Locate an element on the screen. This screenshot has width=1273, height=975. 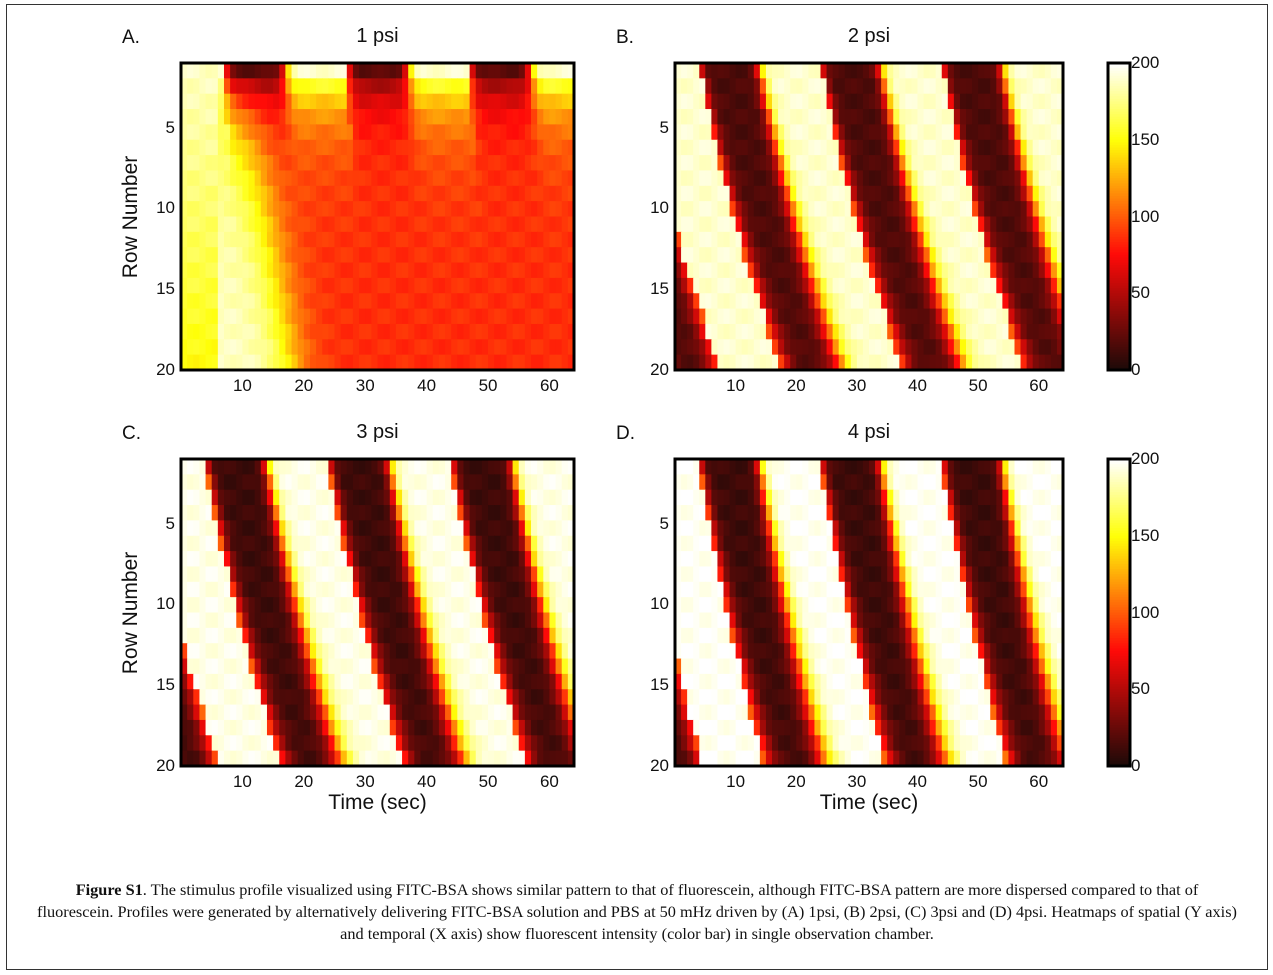
y-tick-label: 5 is located at coordinates (170, 523).